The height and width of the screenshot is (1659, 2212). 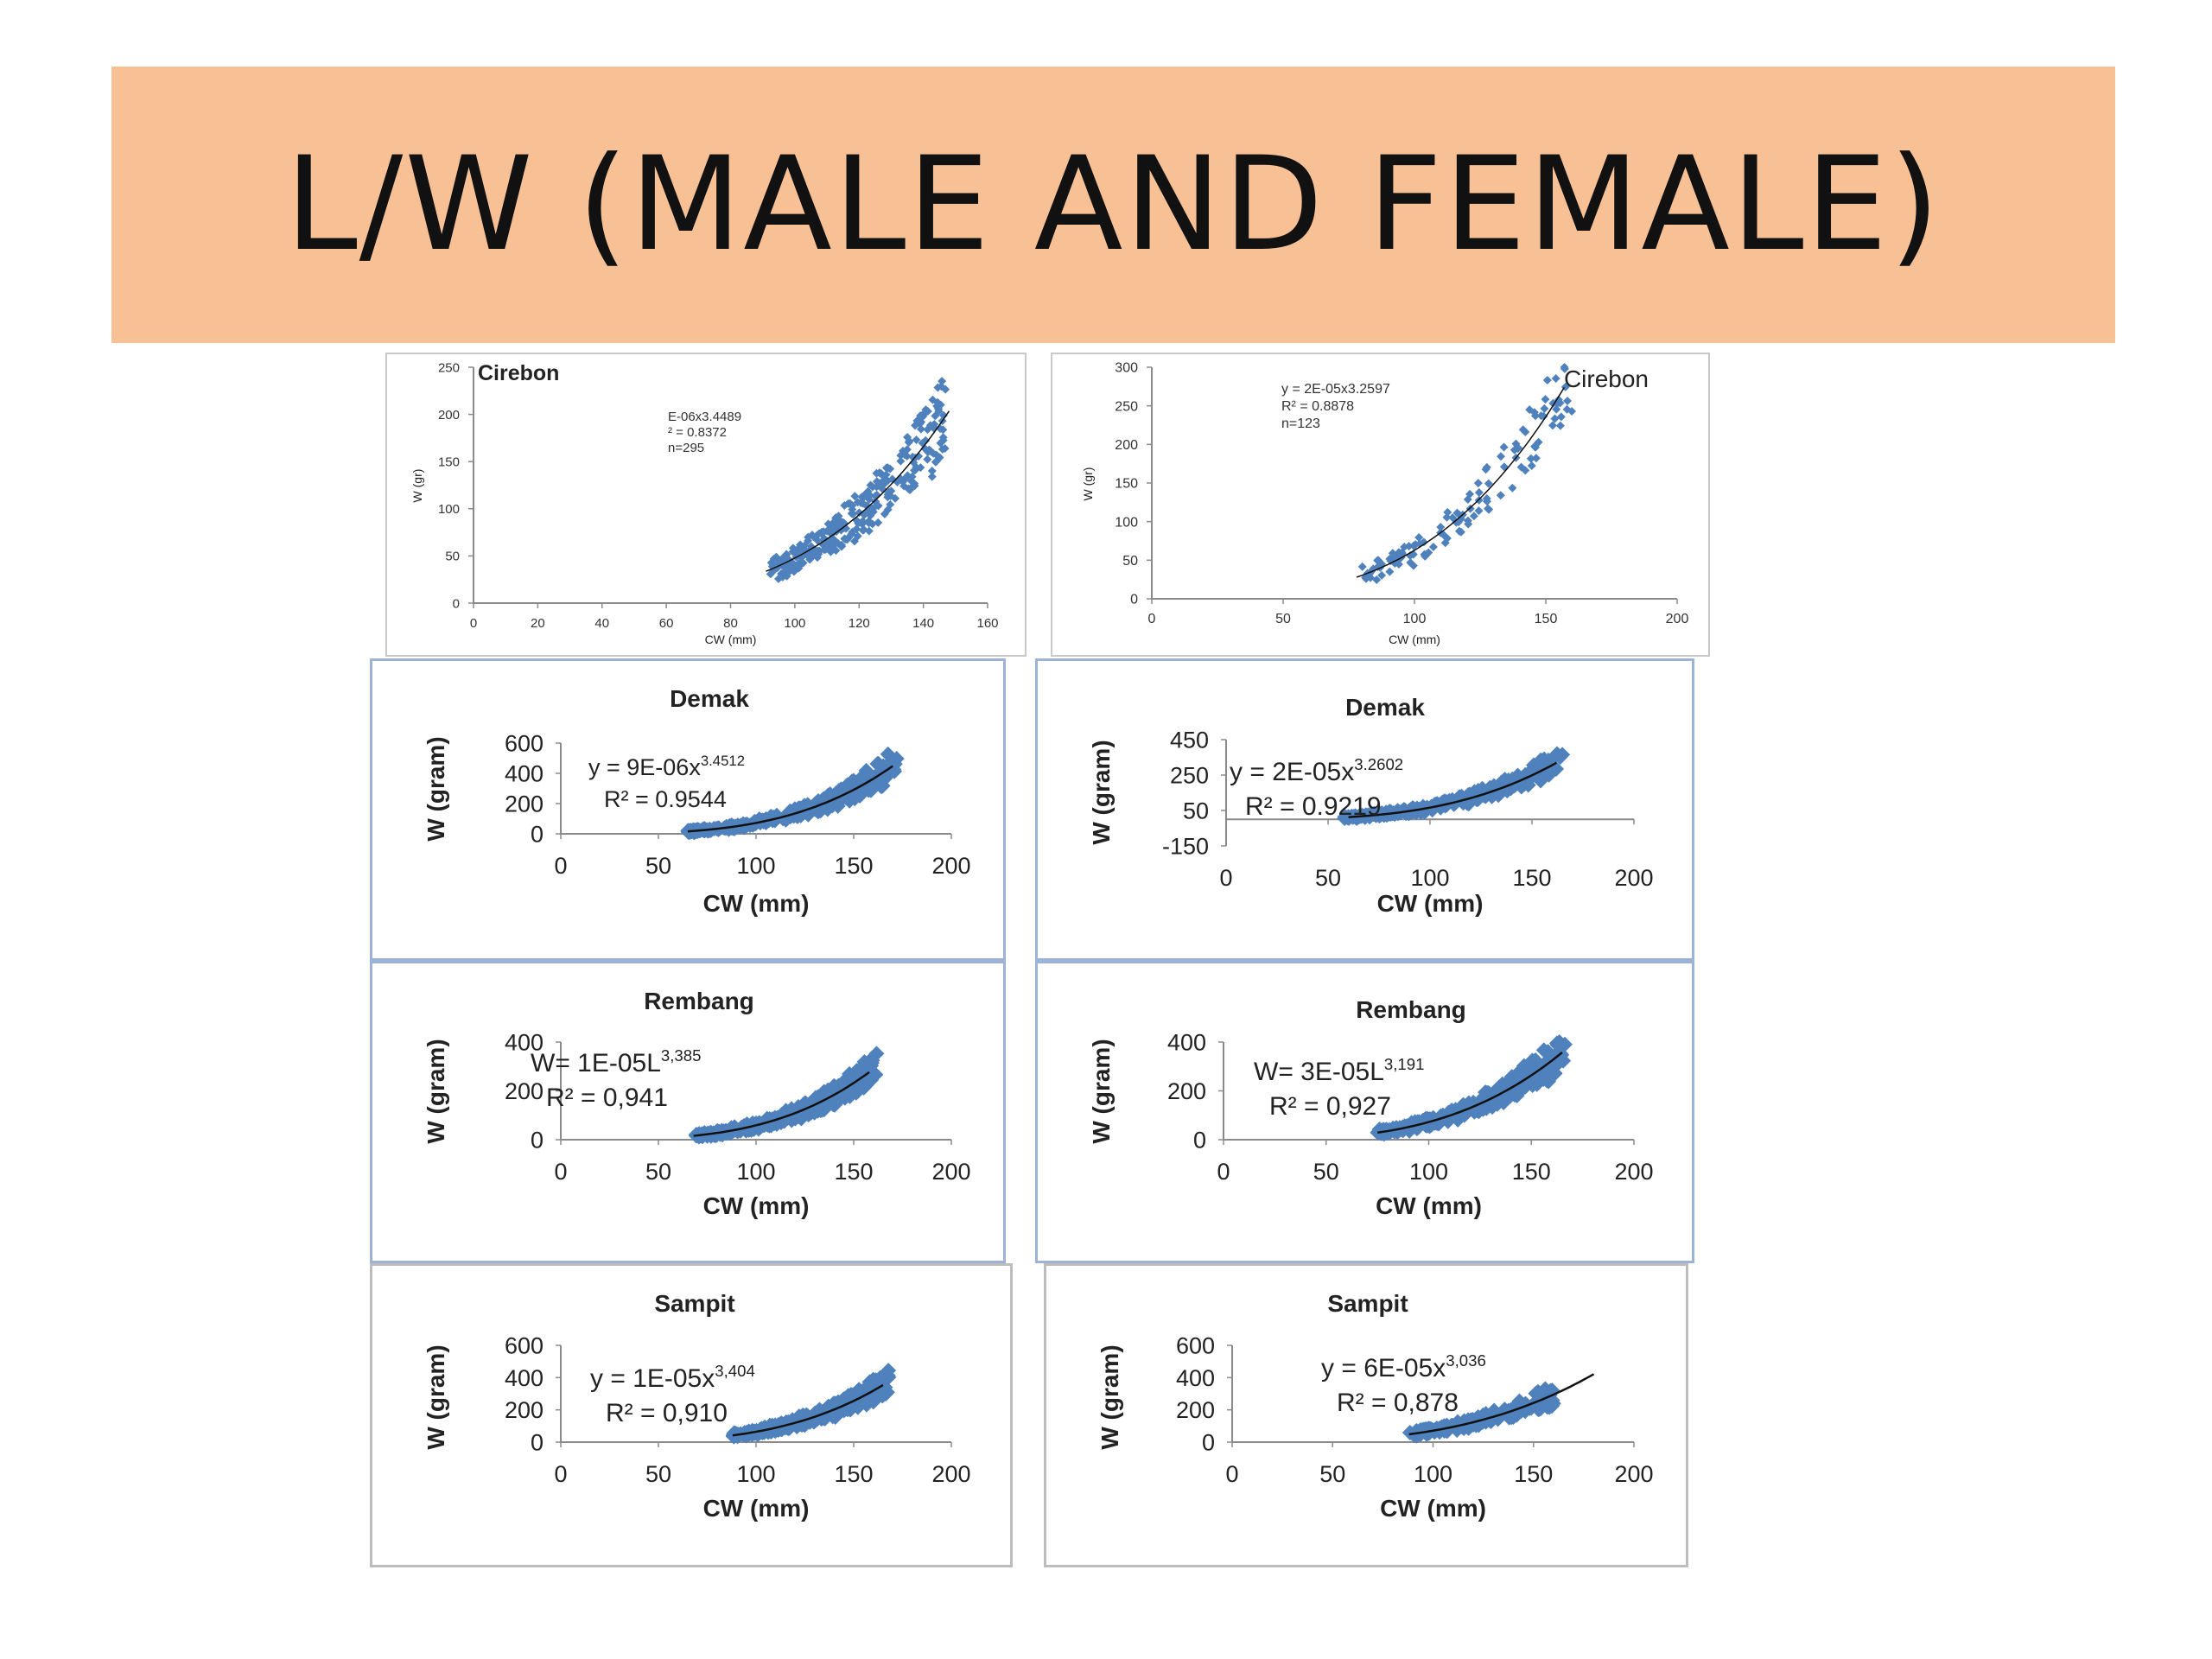 What do you see at coordinates (723, 761) in the screenshot?
I see `equation-exponent: 3.4512` at bounding box center [723, 761].